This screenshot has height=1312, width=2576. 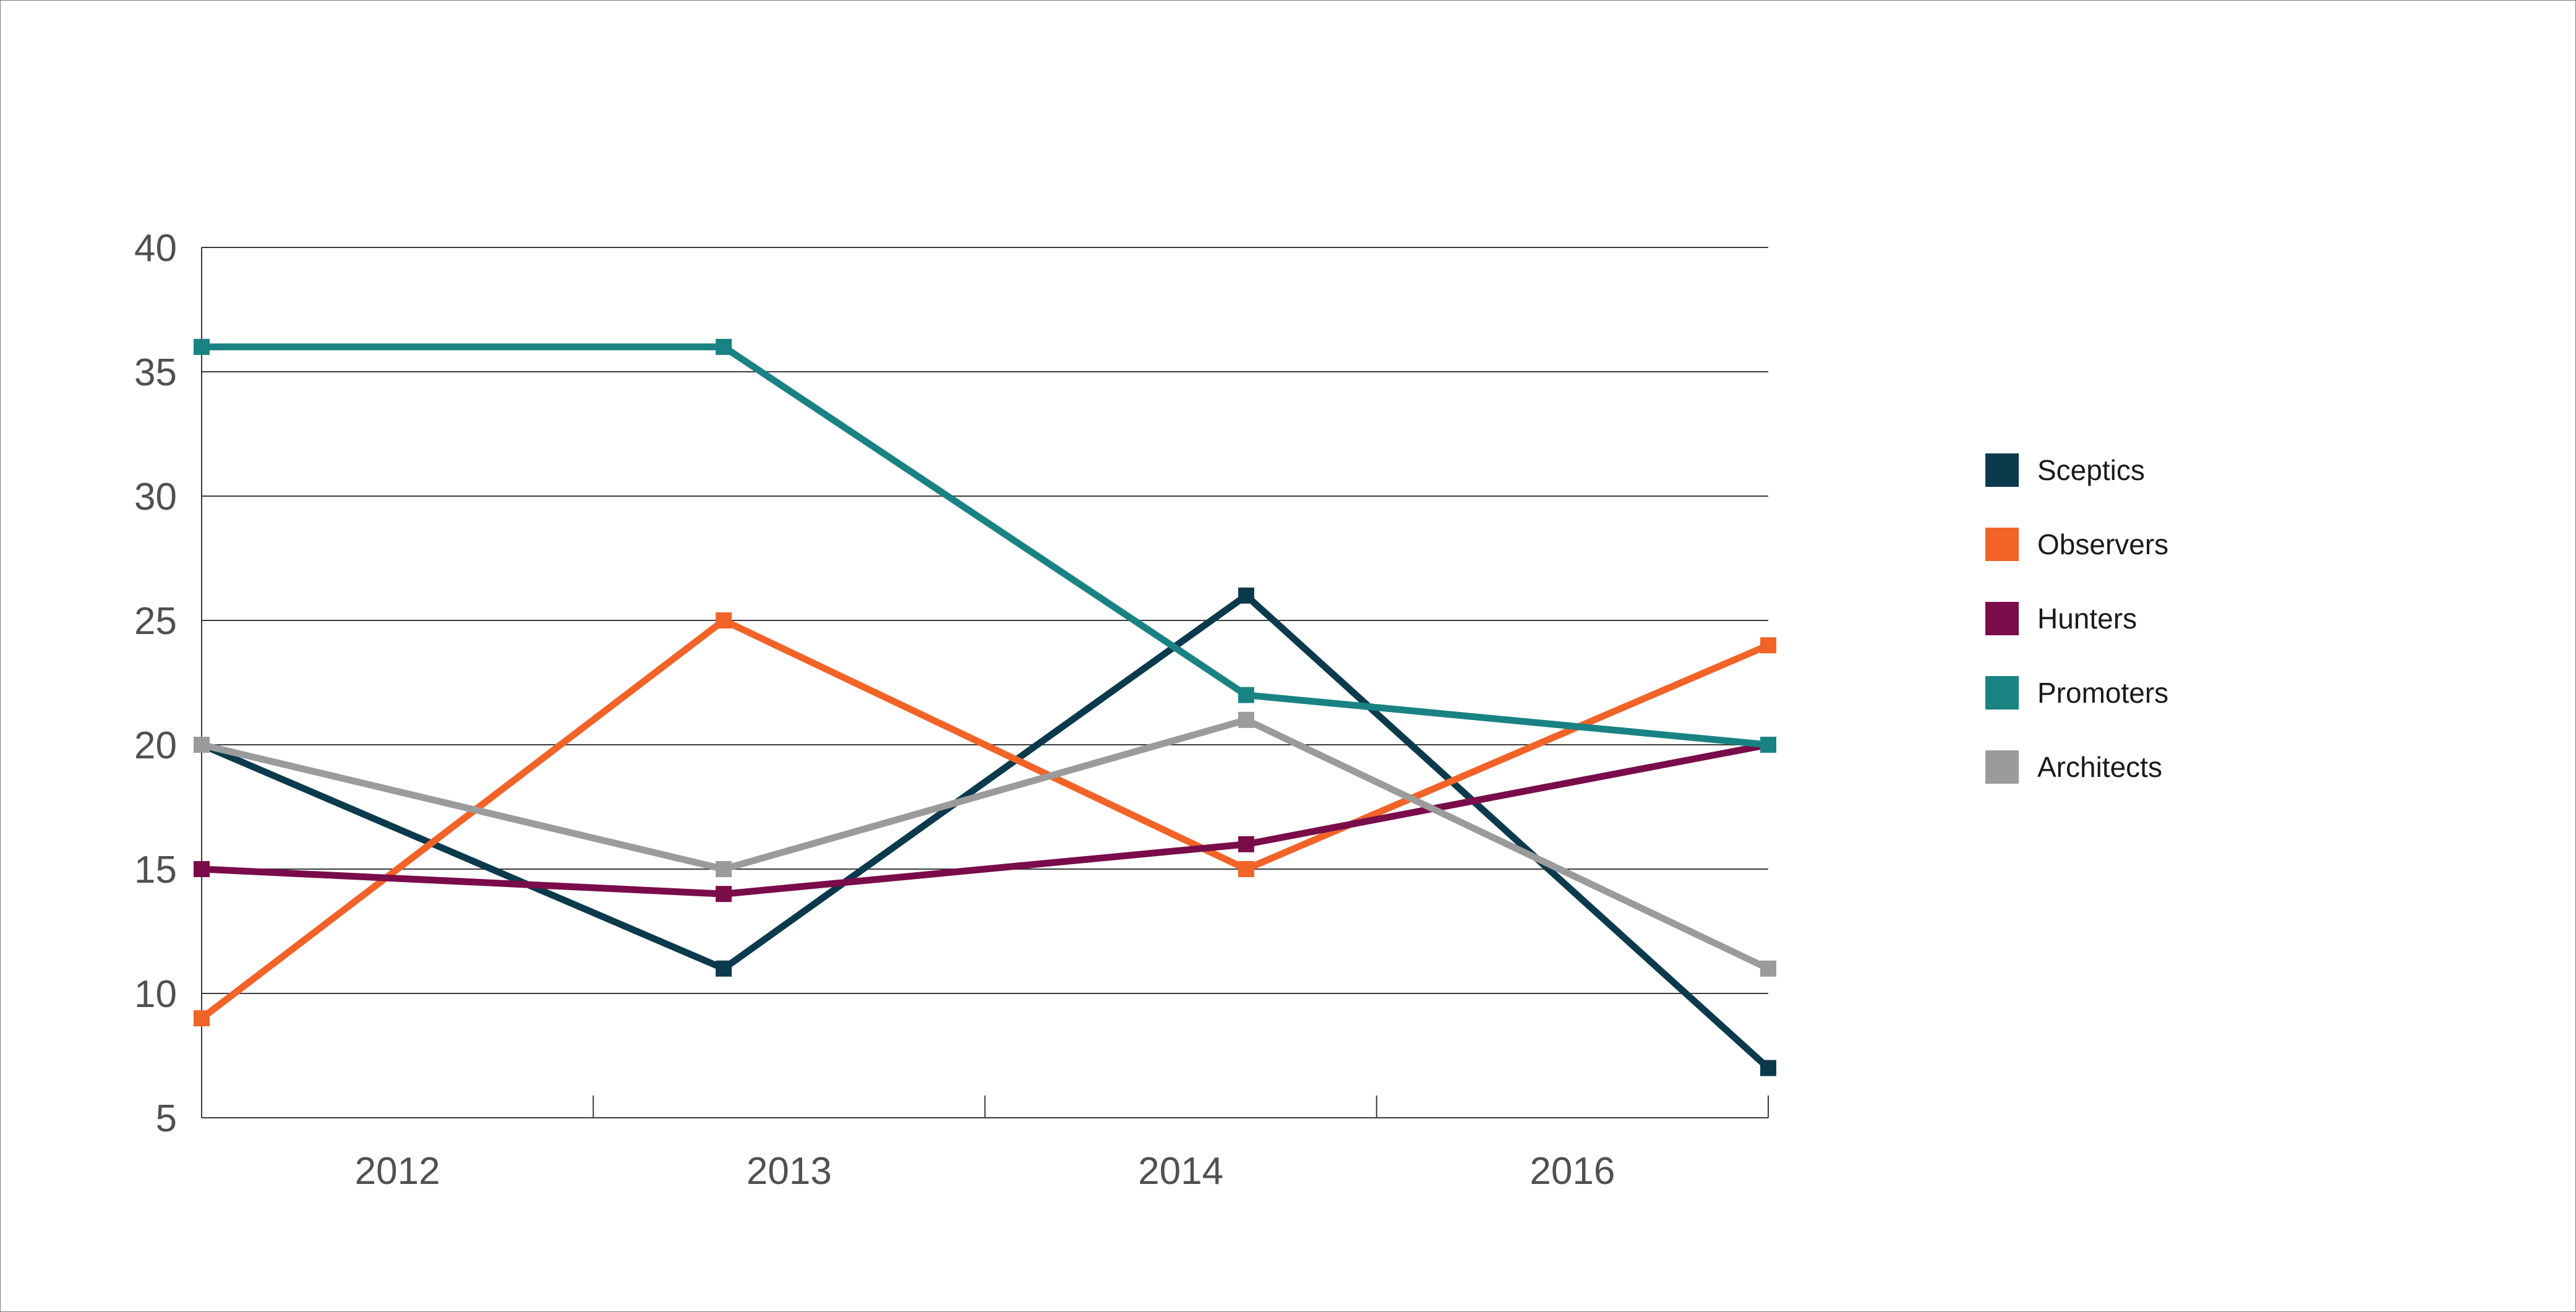 I want to click on series-architects, so click(x=985, y=844).